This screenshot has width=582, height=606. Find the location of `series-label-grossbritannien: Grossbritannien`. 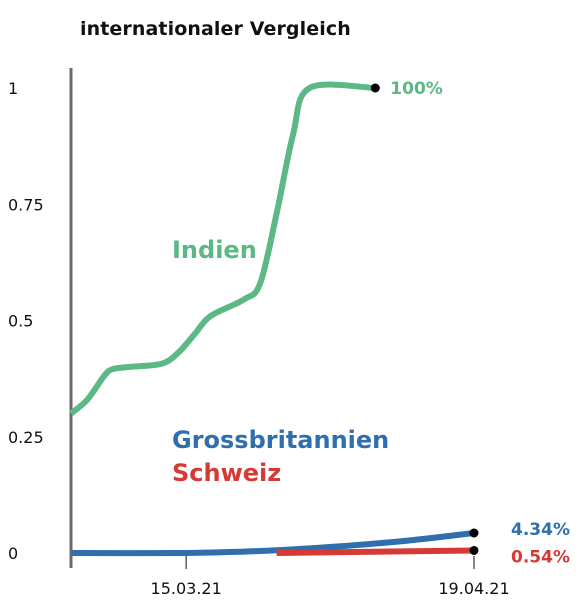

series-label-grossbritannien: Grossbritannien is located at coordinates (280, 440).